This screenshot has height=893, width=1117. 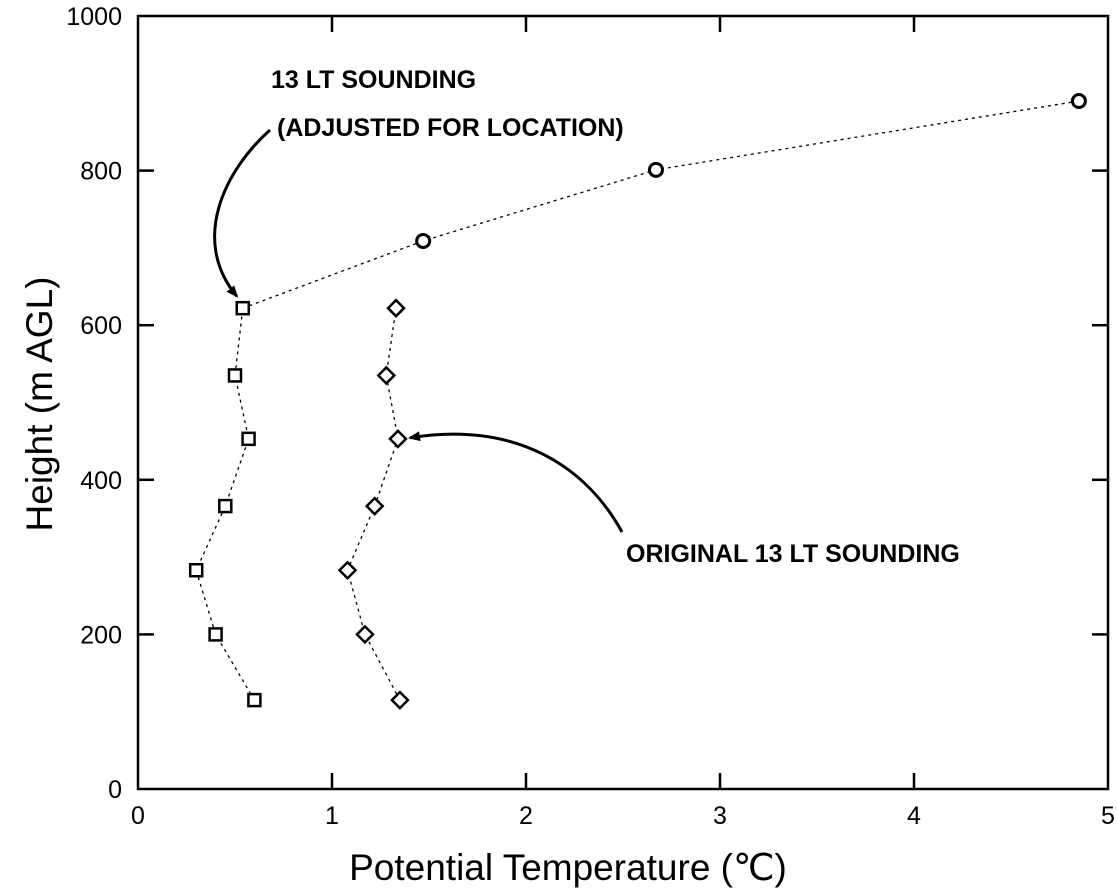 What do you see at coordinates (1108, 816) in the screenshot?
I see `x-tick-label: 5` at bounding box center [1108, 816].